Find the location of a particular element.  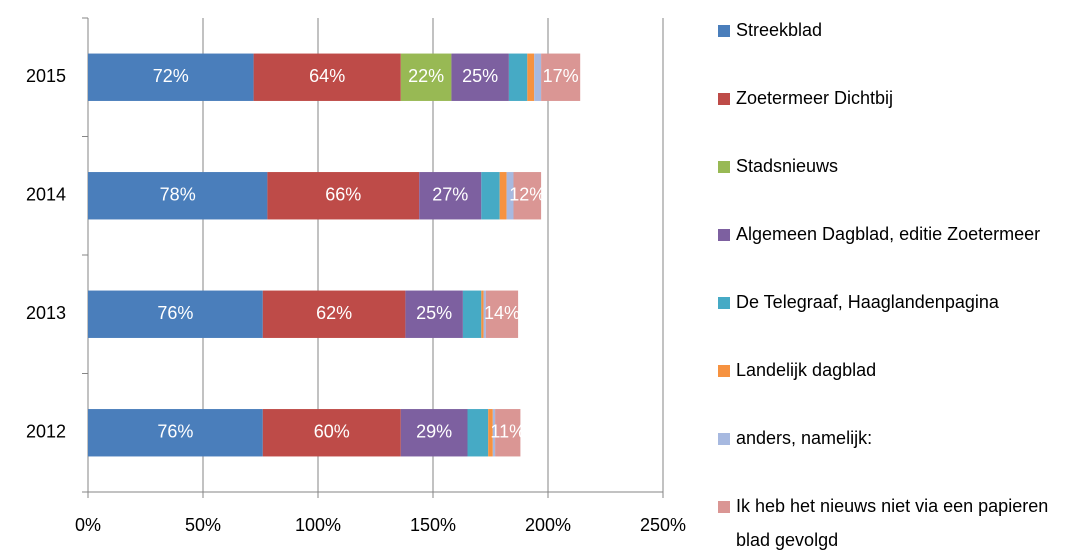

data-label: 11% is located at coordinates (507, 432).